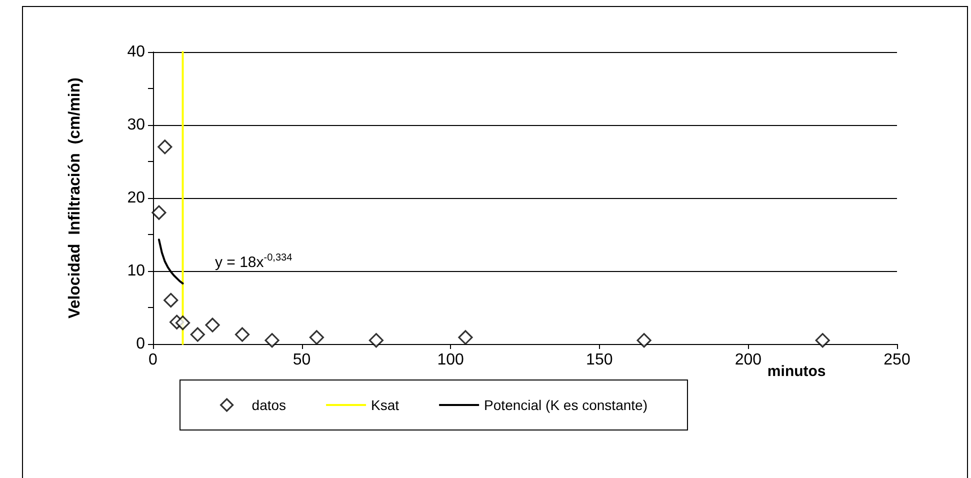 This screenshot has width=971, height=478. What do you see at coordinates (153, 360) in the screenshot?
I see `x-tick-label: 0` at bounding box center [153, 360].